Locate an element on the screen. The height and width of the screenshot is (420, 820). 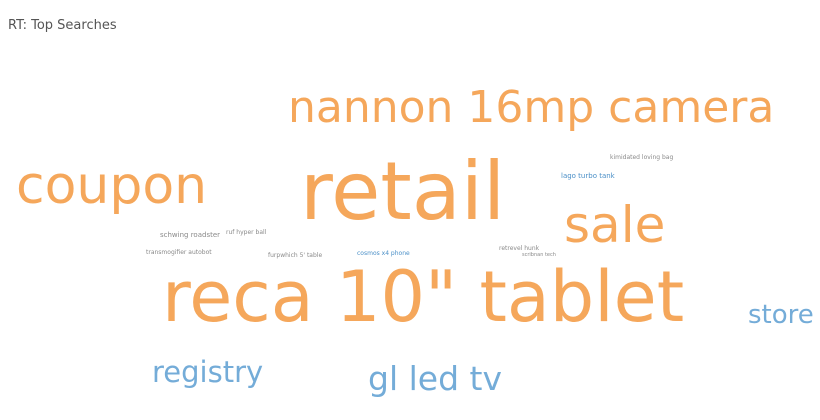
panel-title: RT: Top Searches is located at coordinates (62, 25).